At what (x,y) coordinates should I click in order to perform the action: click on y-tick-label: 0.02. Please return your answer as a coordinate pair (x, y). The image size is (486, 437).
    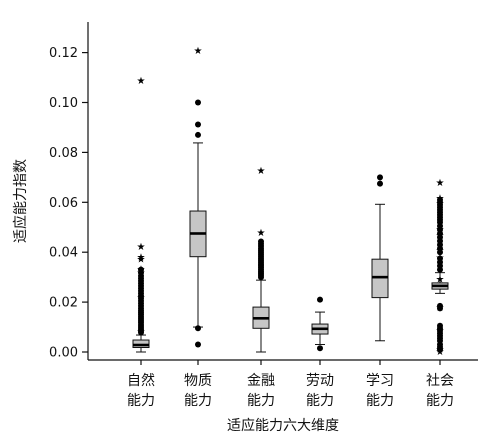
    Looking at the image, I should click on (63, 303).